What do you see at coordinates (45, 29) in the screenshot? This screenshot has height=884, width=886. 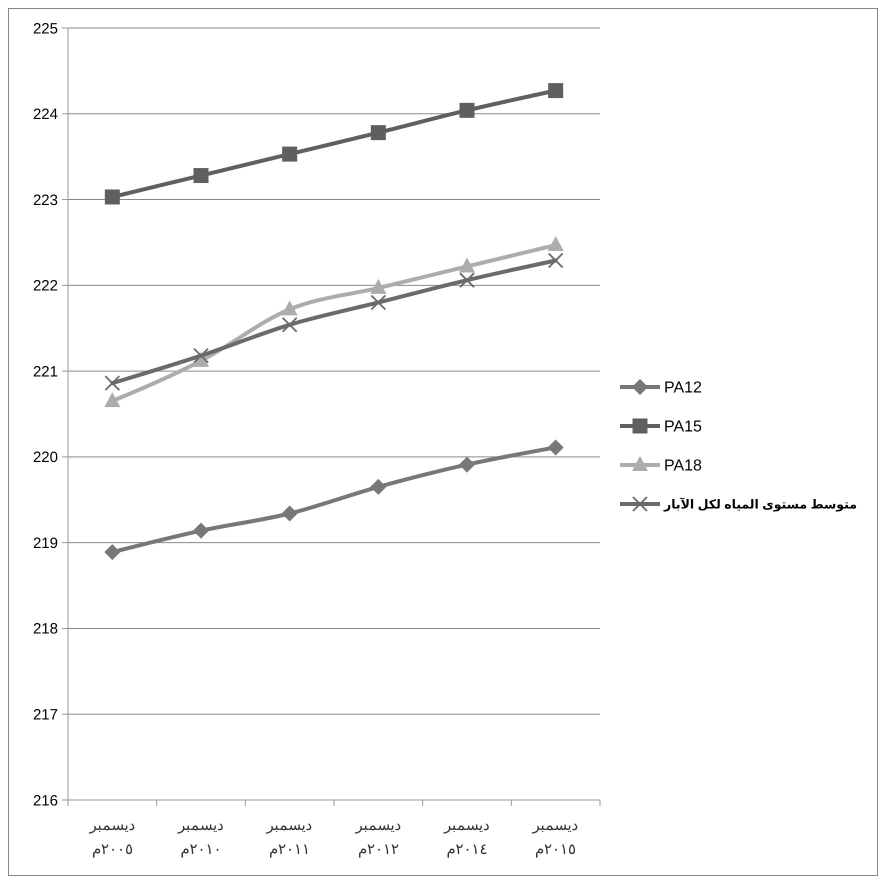 I see `y-tick-label: 225` at bounding box center [45, 29].